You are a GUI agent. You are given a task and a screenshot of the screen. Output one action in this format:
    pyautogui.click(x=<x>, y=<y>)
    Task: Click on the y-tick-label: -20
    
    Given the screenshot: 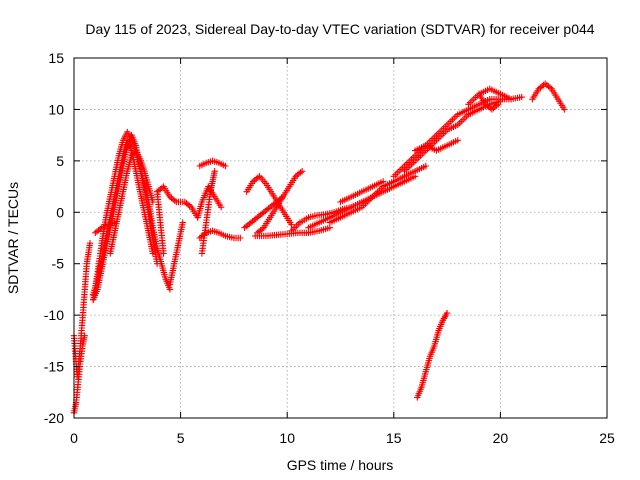 What is the action you would take?
    pyautogui.click(x=54, y=418)
    